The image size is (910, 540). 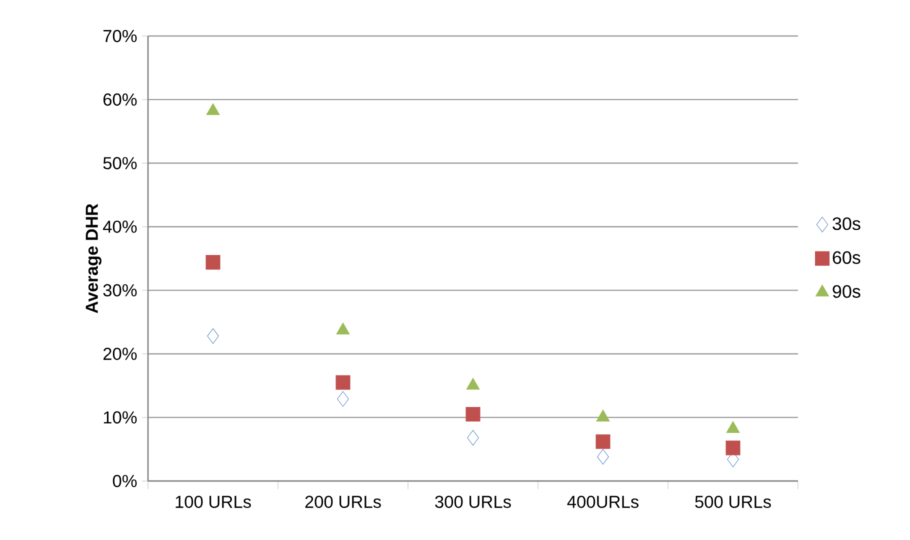 What do you see at coordinates (120, 417) in the screenshot?
I see `y-tick-label: 10%` at bounding box center [120, 417].